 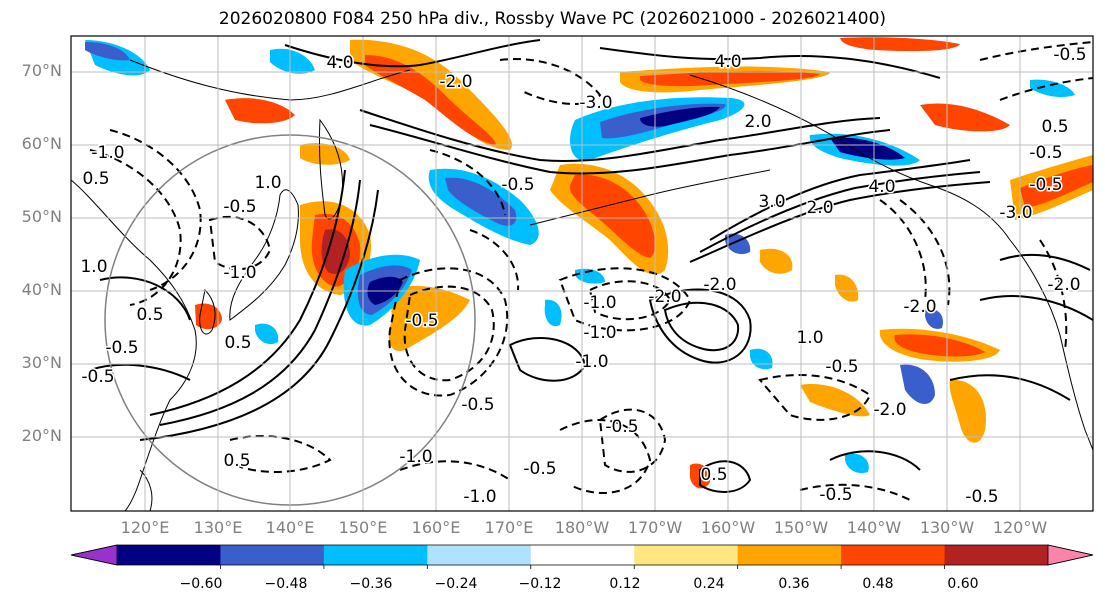 I want to click on aleutians, so click(x=650, y=197).